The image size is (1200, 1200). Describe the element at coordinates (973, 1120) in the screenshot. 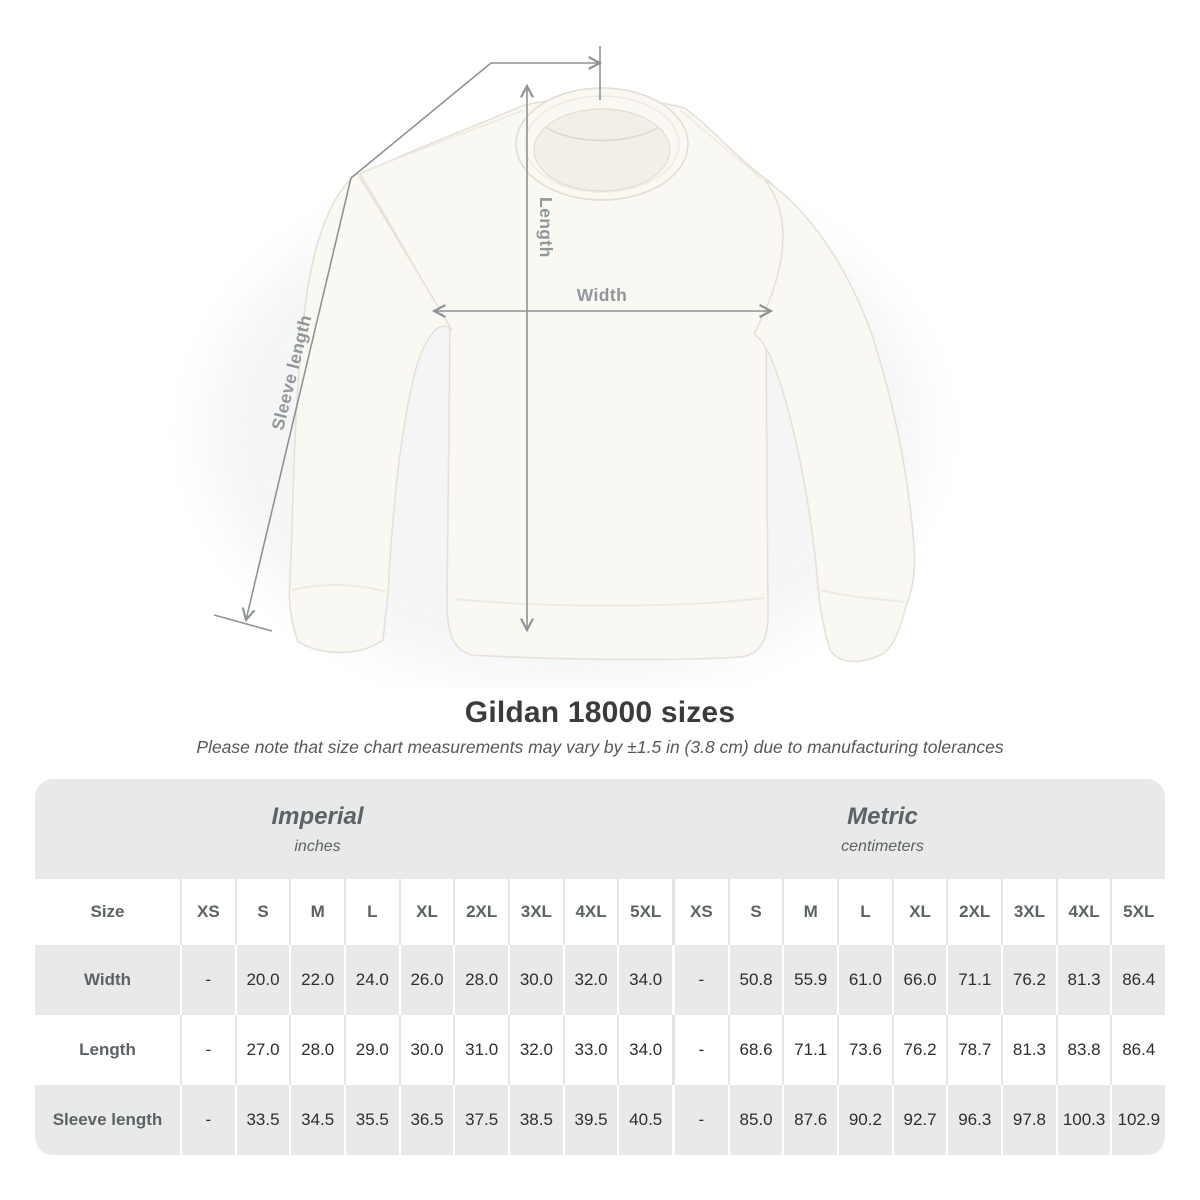

I see `measurement-value-cell: 96.3` at that location.